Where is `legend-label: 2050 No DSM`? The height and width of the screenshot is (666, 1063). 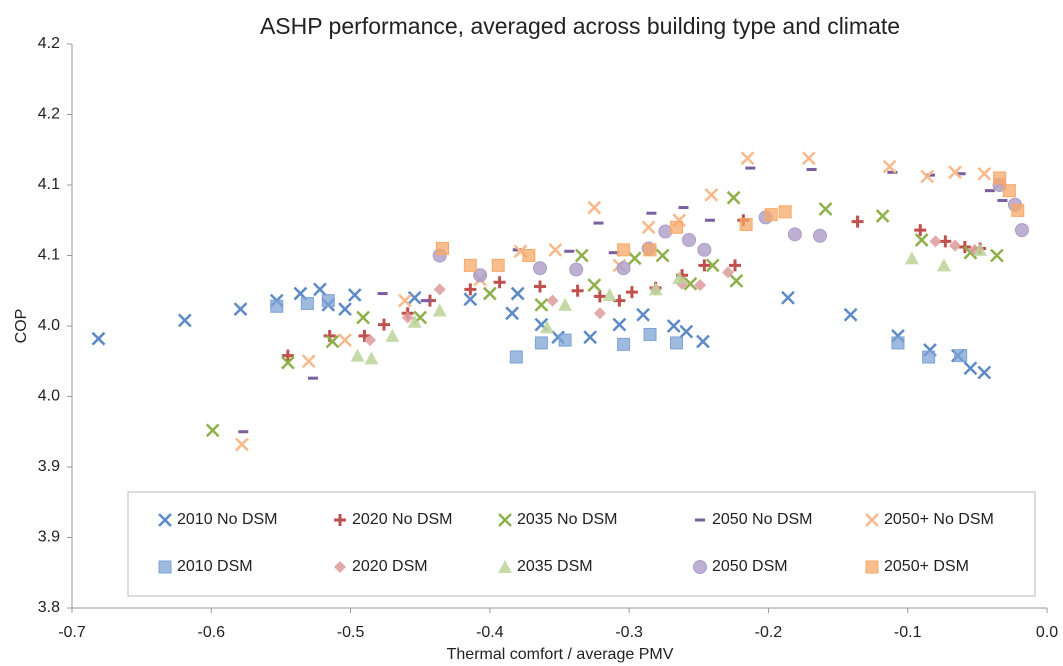
legend-label: 2050 No DSM is located at coordinates (762, 519).